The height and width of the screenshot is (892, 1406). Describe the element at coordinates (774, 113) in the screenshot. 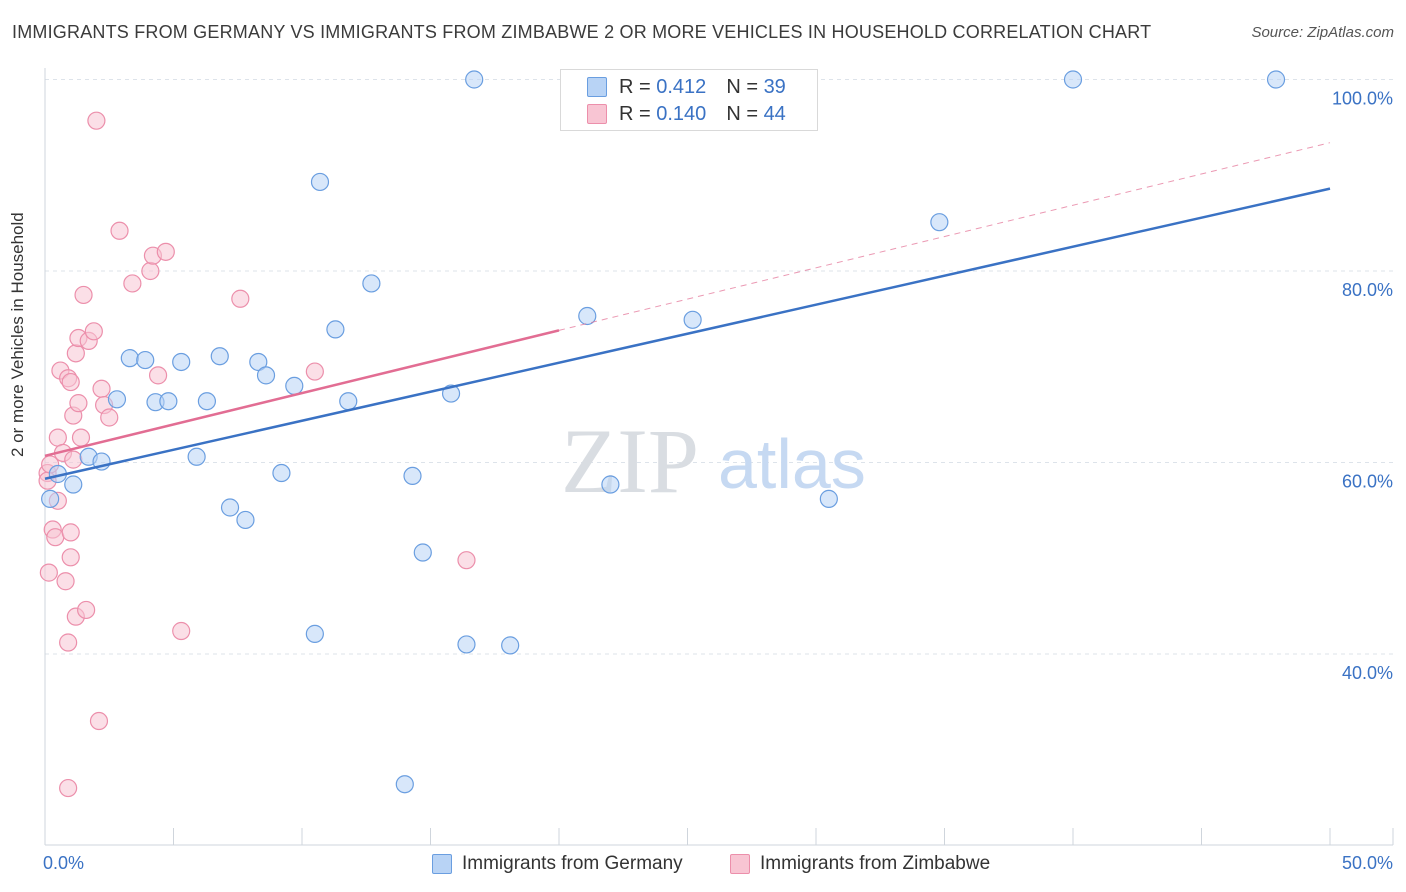

I see `legend-n-zimbabwe: 44` at that location.